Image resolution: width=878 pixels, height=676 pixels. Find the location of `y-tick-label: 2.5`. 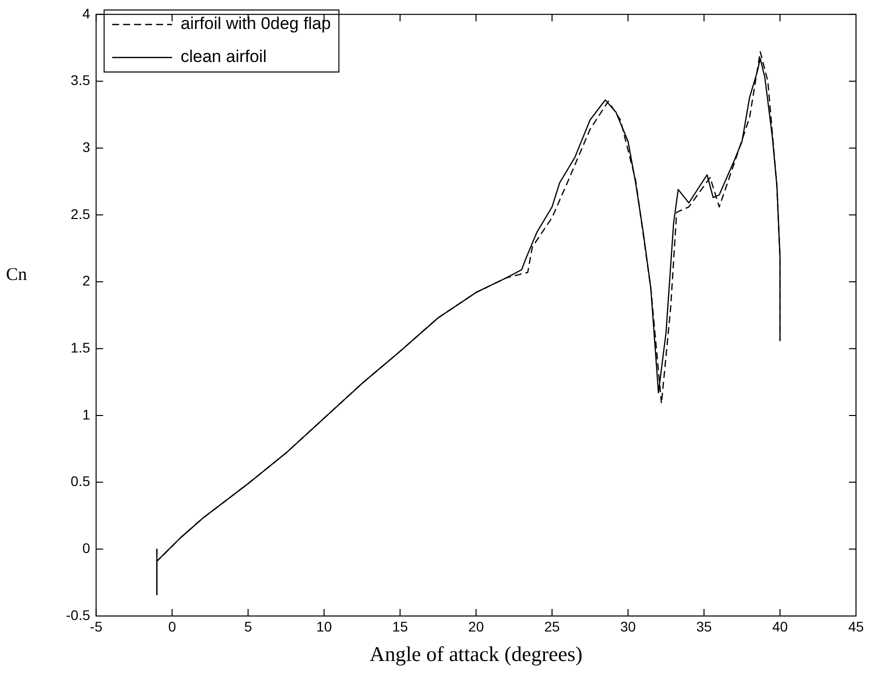

y-tick-label: 2.5 is located at coordinates (80, 214).